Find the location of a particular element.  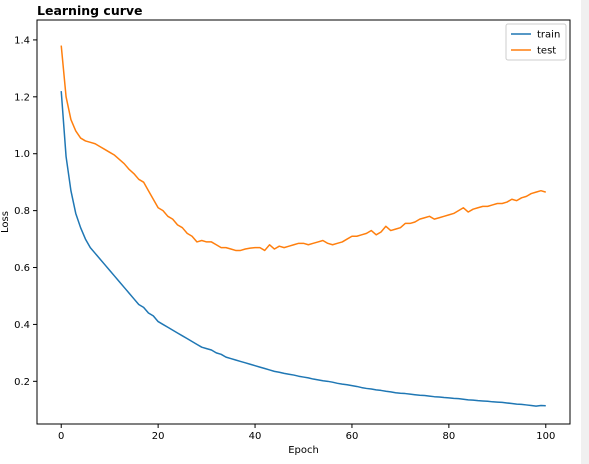

x-tick-label: 60 is located at coordinates (352, 436).